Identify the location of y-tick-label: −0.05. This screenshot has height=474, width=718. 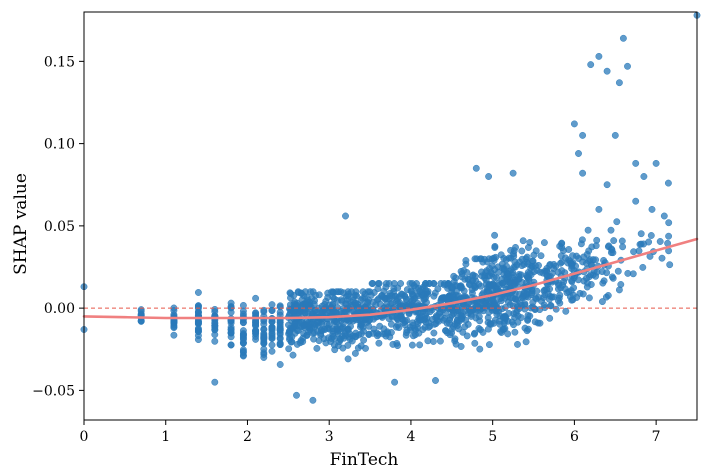
(53, 391).